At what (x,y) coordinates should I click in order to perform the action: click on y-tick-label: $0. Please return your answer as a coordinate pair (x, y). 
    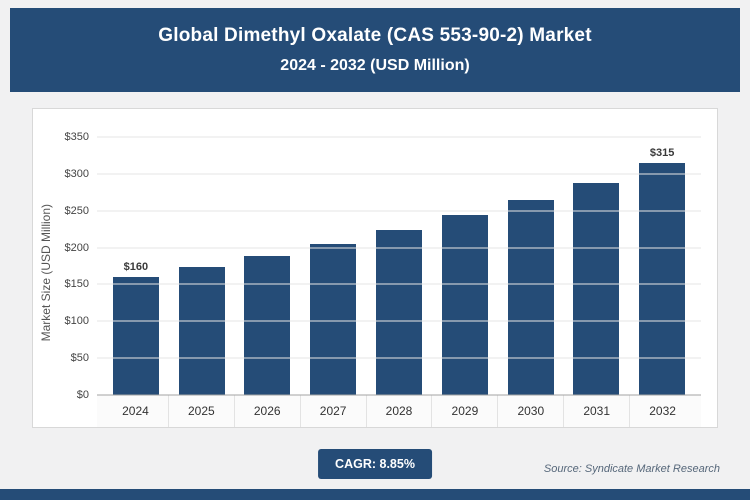
    Looking at the image, I should click on (82, 395).